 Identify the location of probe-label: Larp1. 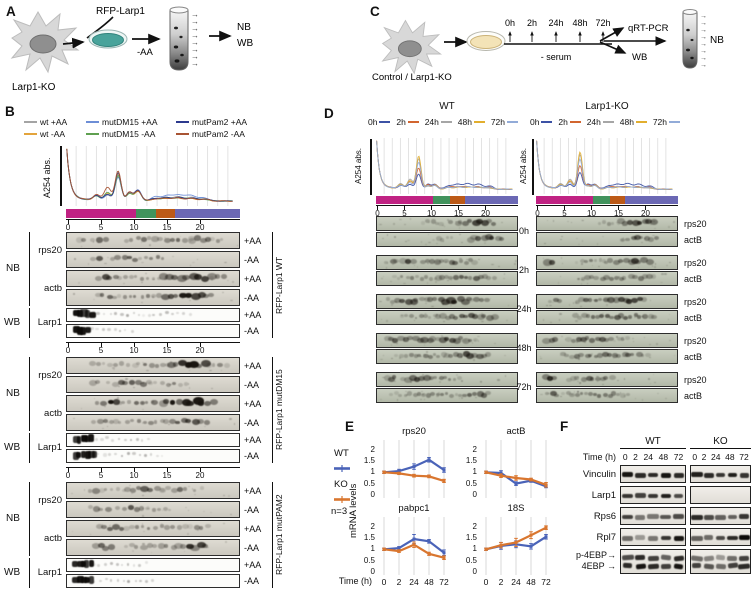
(49, 322).